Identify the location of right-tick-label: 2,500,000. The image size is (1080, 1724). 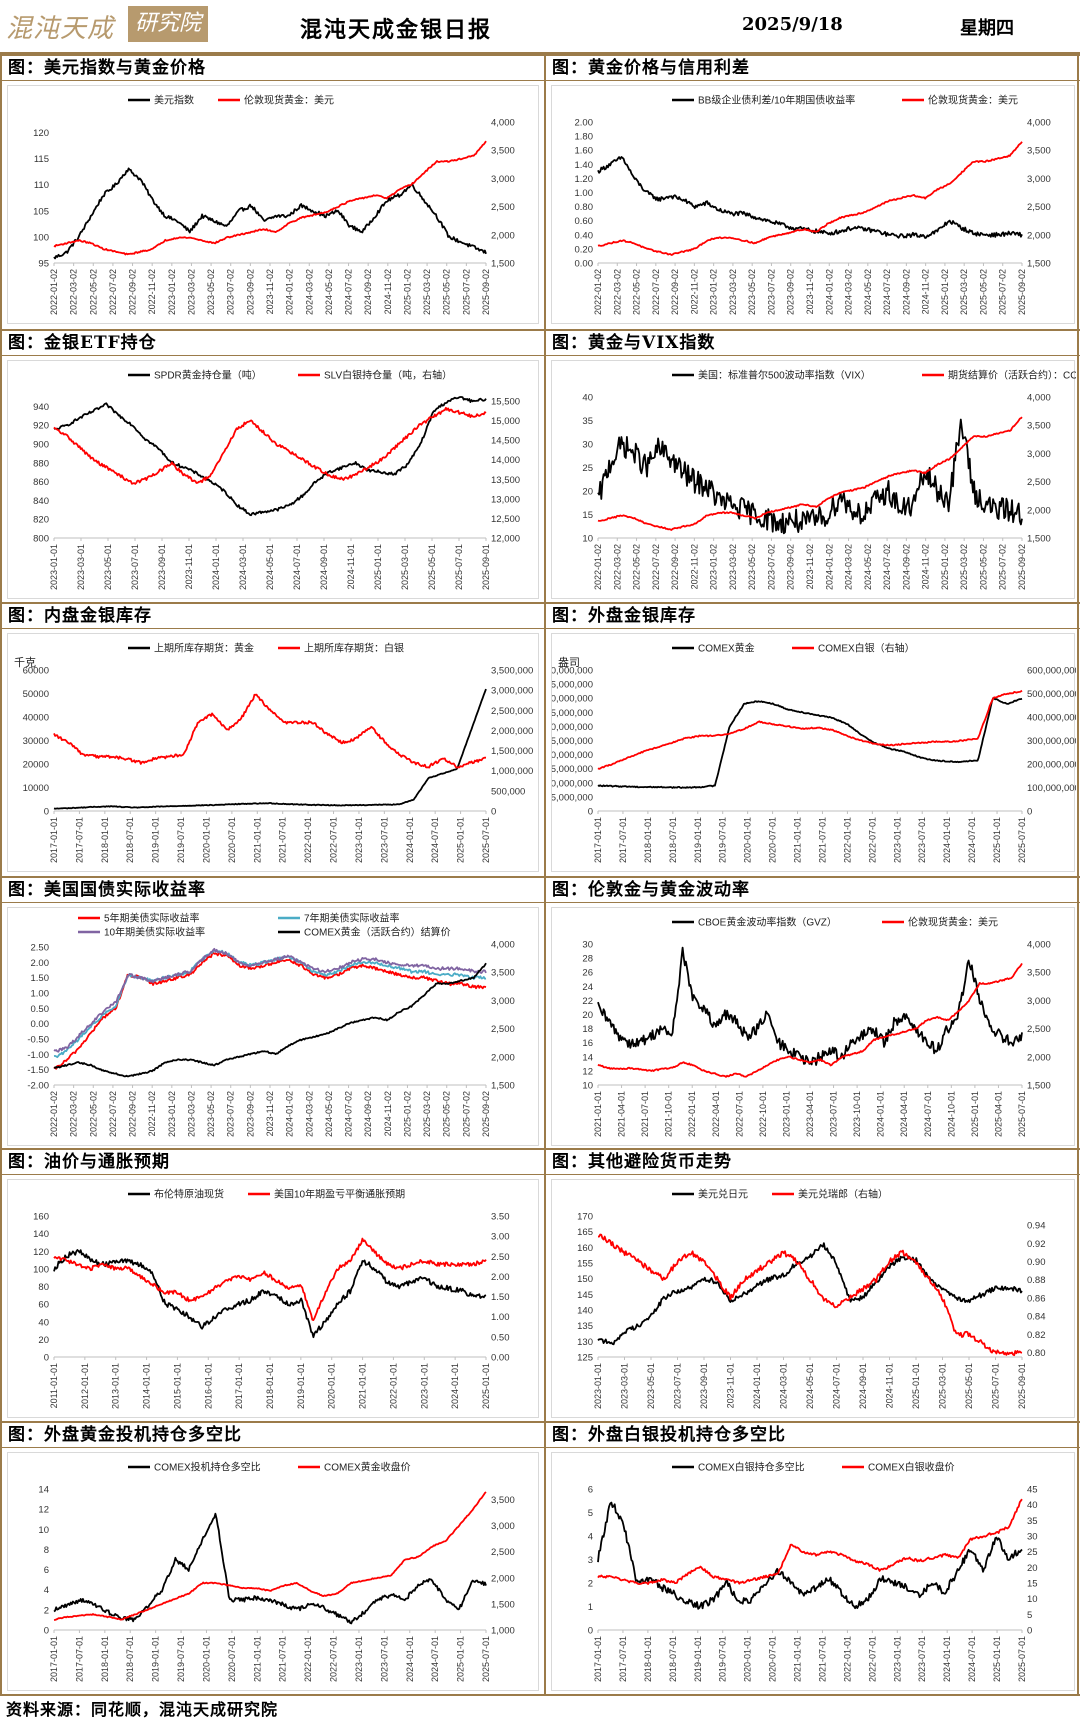
(512, 711).